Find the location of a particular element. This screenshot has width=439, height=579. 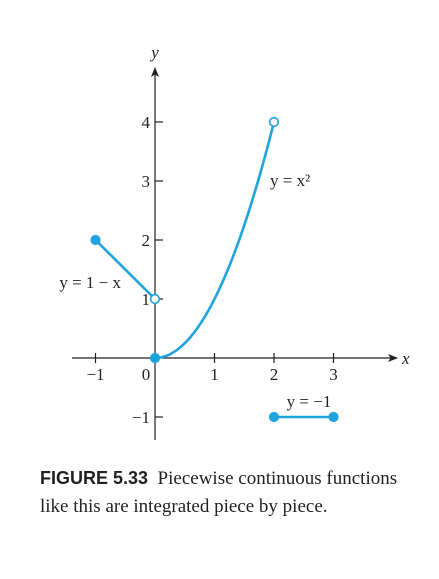

y-tick-label: 4 is located at coordinates (146, 122).